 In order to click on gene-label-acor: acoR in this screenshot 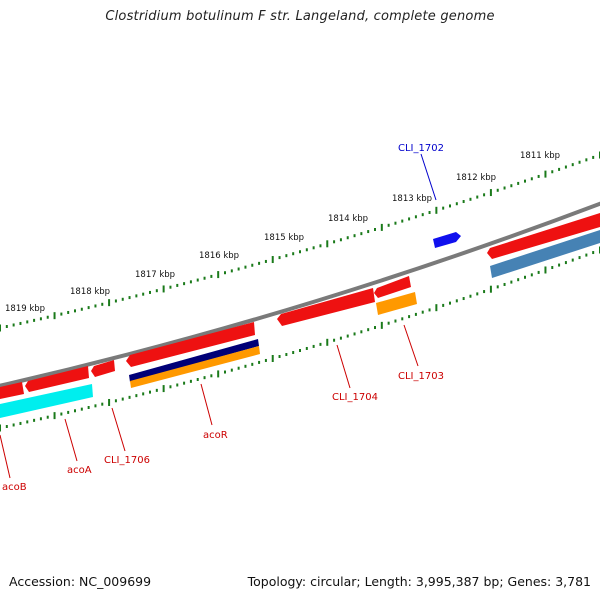, I will do `click(215, 435)`.